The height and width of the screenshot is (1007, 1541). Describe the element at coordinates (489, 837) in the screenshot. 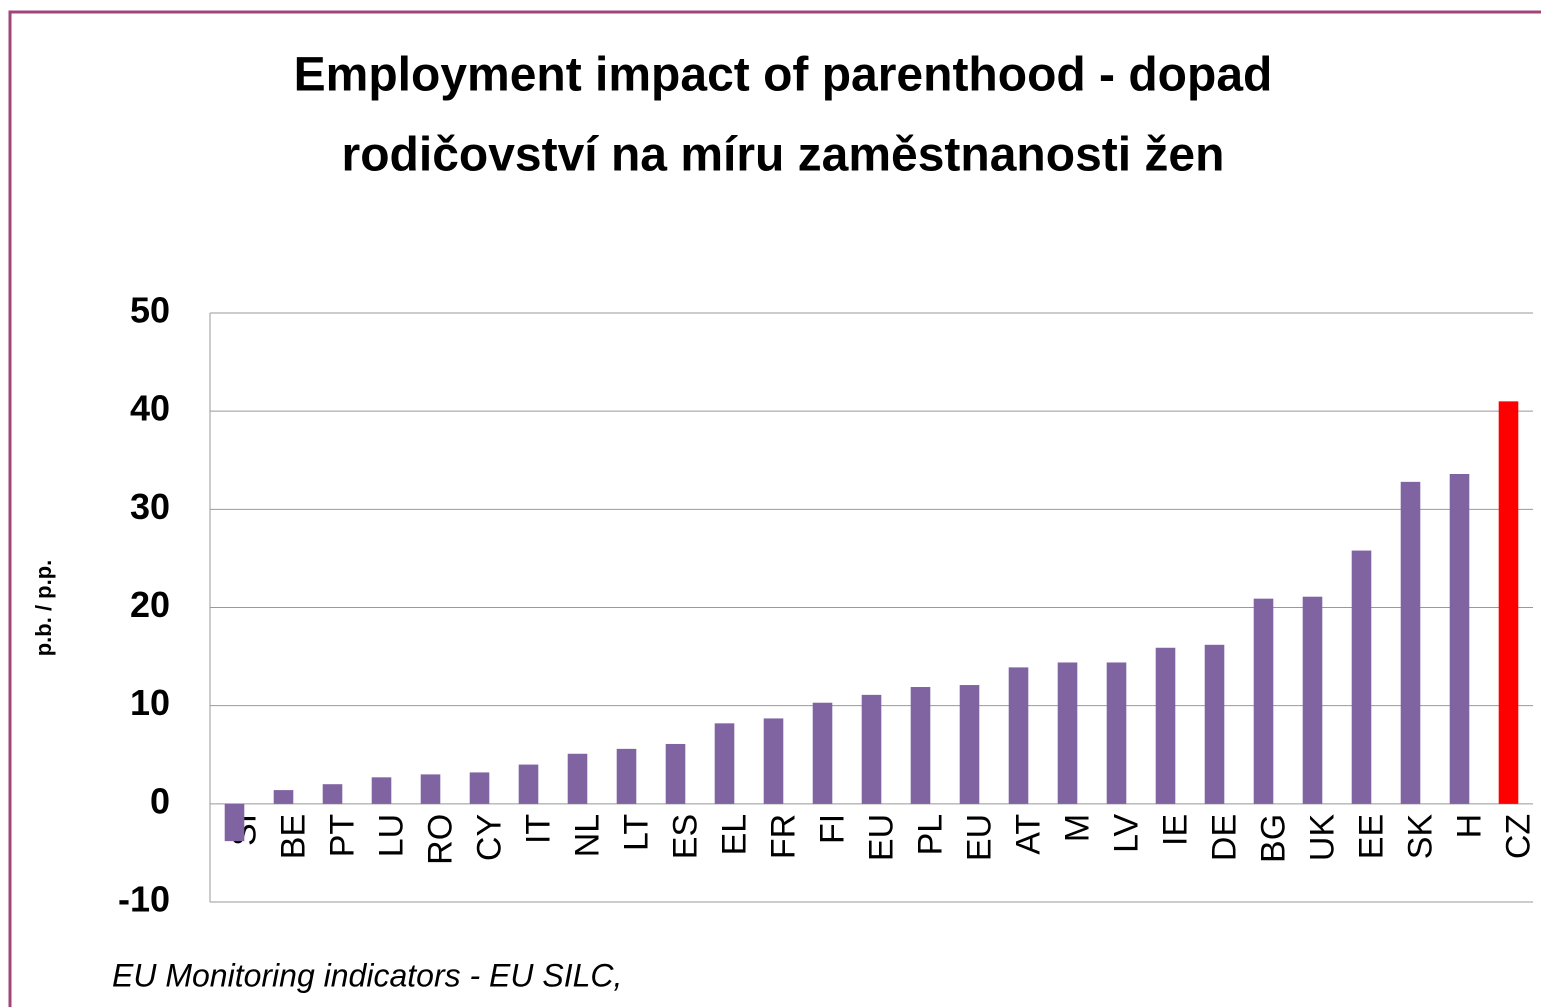

I see `x-tick-label: CY` at that location.